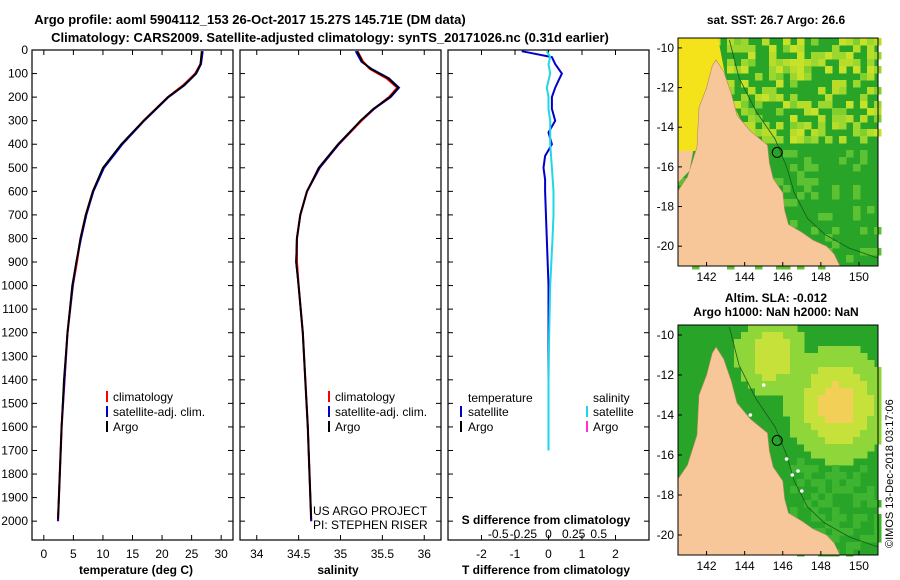 The height and width of the screenshot is (580, 900). Describe the element at coordinates (221, 554) in the screenshot. I see `x-tick-label: 30` at that location.